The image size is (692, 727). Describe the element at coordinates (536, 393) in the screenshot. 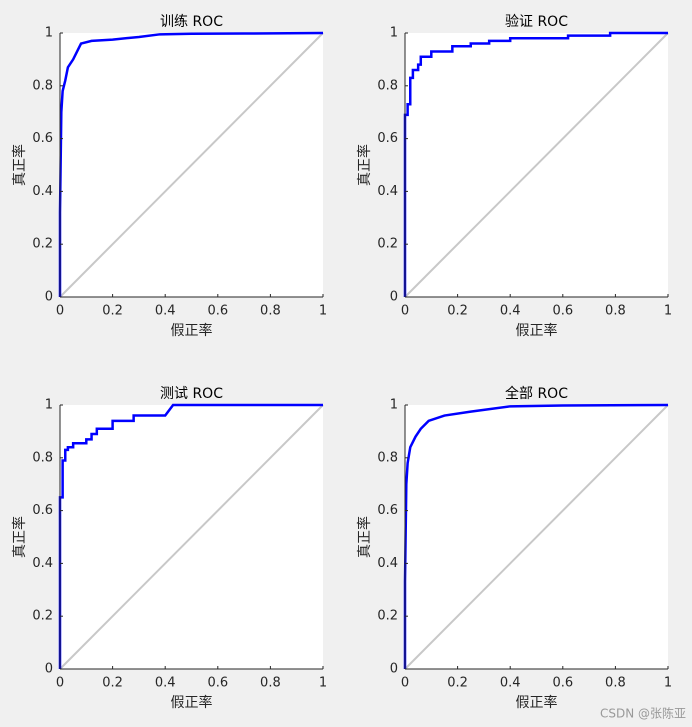

I see `chart-title: 全部 ROC` at that location.